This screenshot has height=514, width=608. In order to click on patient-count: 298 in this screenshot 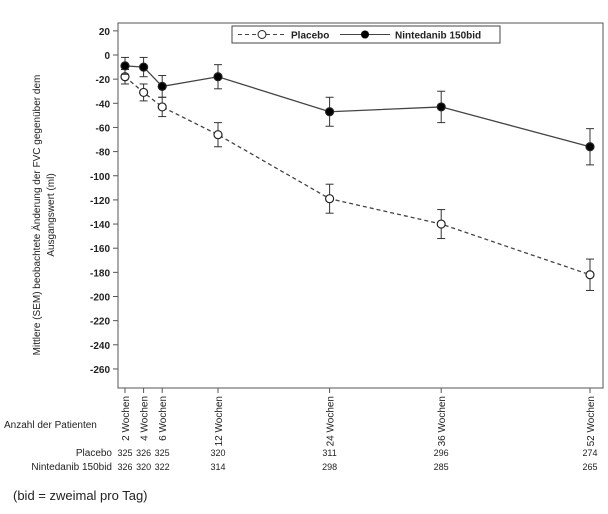, I will do `click(329, 467)`.